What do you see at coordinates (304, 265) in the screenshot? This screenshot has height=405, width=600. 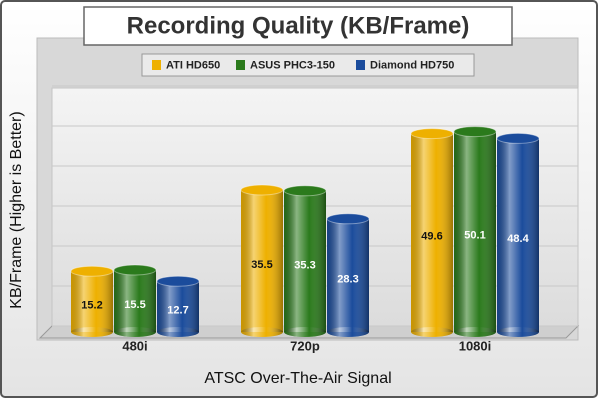 I see `data-label: 35.3` at bounding box center [304, 265].